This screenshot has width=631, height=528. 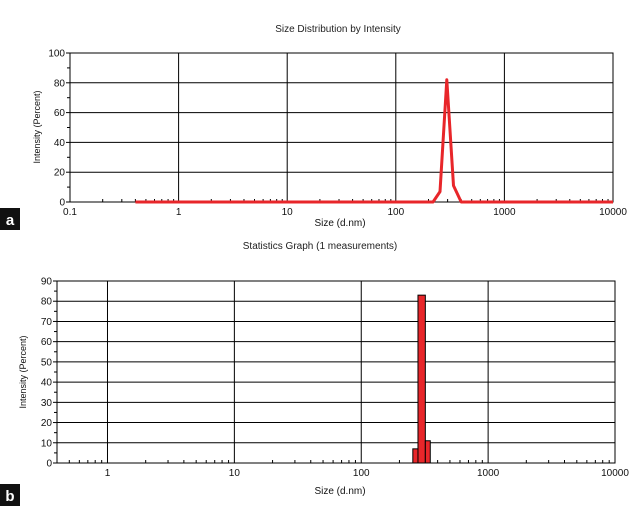 What do you see at coordinates (23, 371) in the screenshot?
I see `chart-b-y-axis-label: Intensity (Percent)` at bounding box center [23, 371].